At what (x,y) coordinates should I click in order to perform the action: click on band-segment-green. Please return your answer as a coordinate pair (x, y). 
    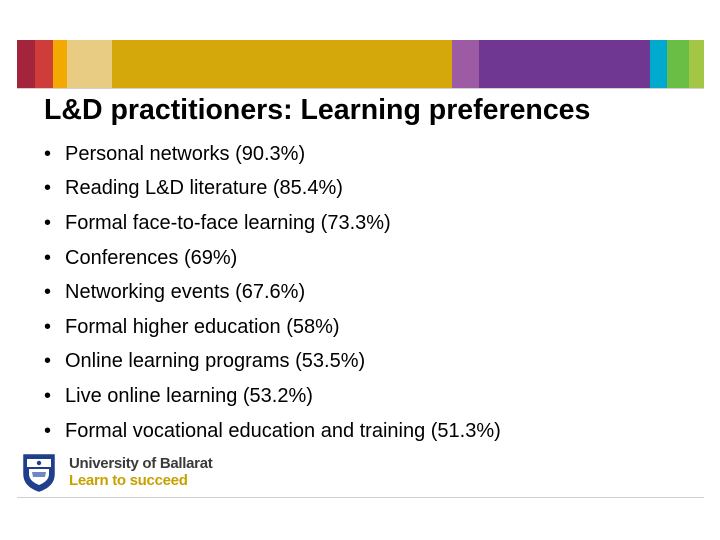
    Looking at the image, I should click on (678, 64).